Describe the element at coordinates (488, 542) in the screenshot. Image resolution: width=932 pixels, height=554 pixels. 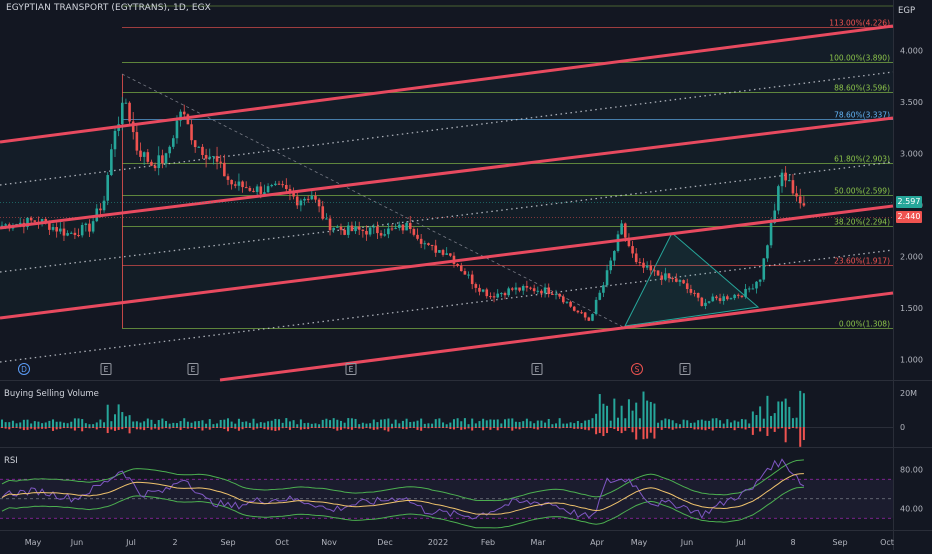
I see `time-tick-label: Feb` at that location.